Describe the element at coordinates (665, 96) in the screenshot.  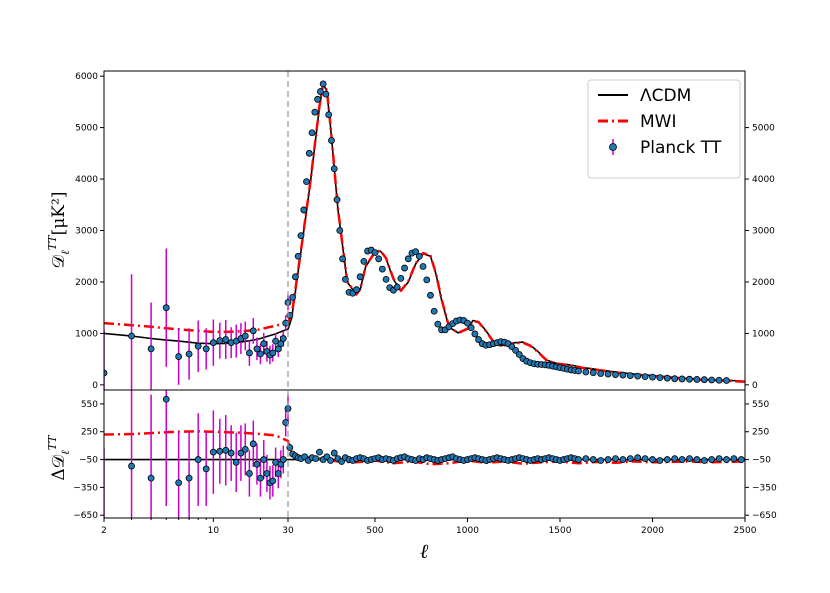
I see `legend-lcdm-label: ΛCDM` at that location.